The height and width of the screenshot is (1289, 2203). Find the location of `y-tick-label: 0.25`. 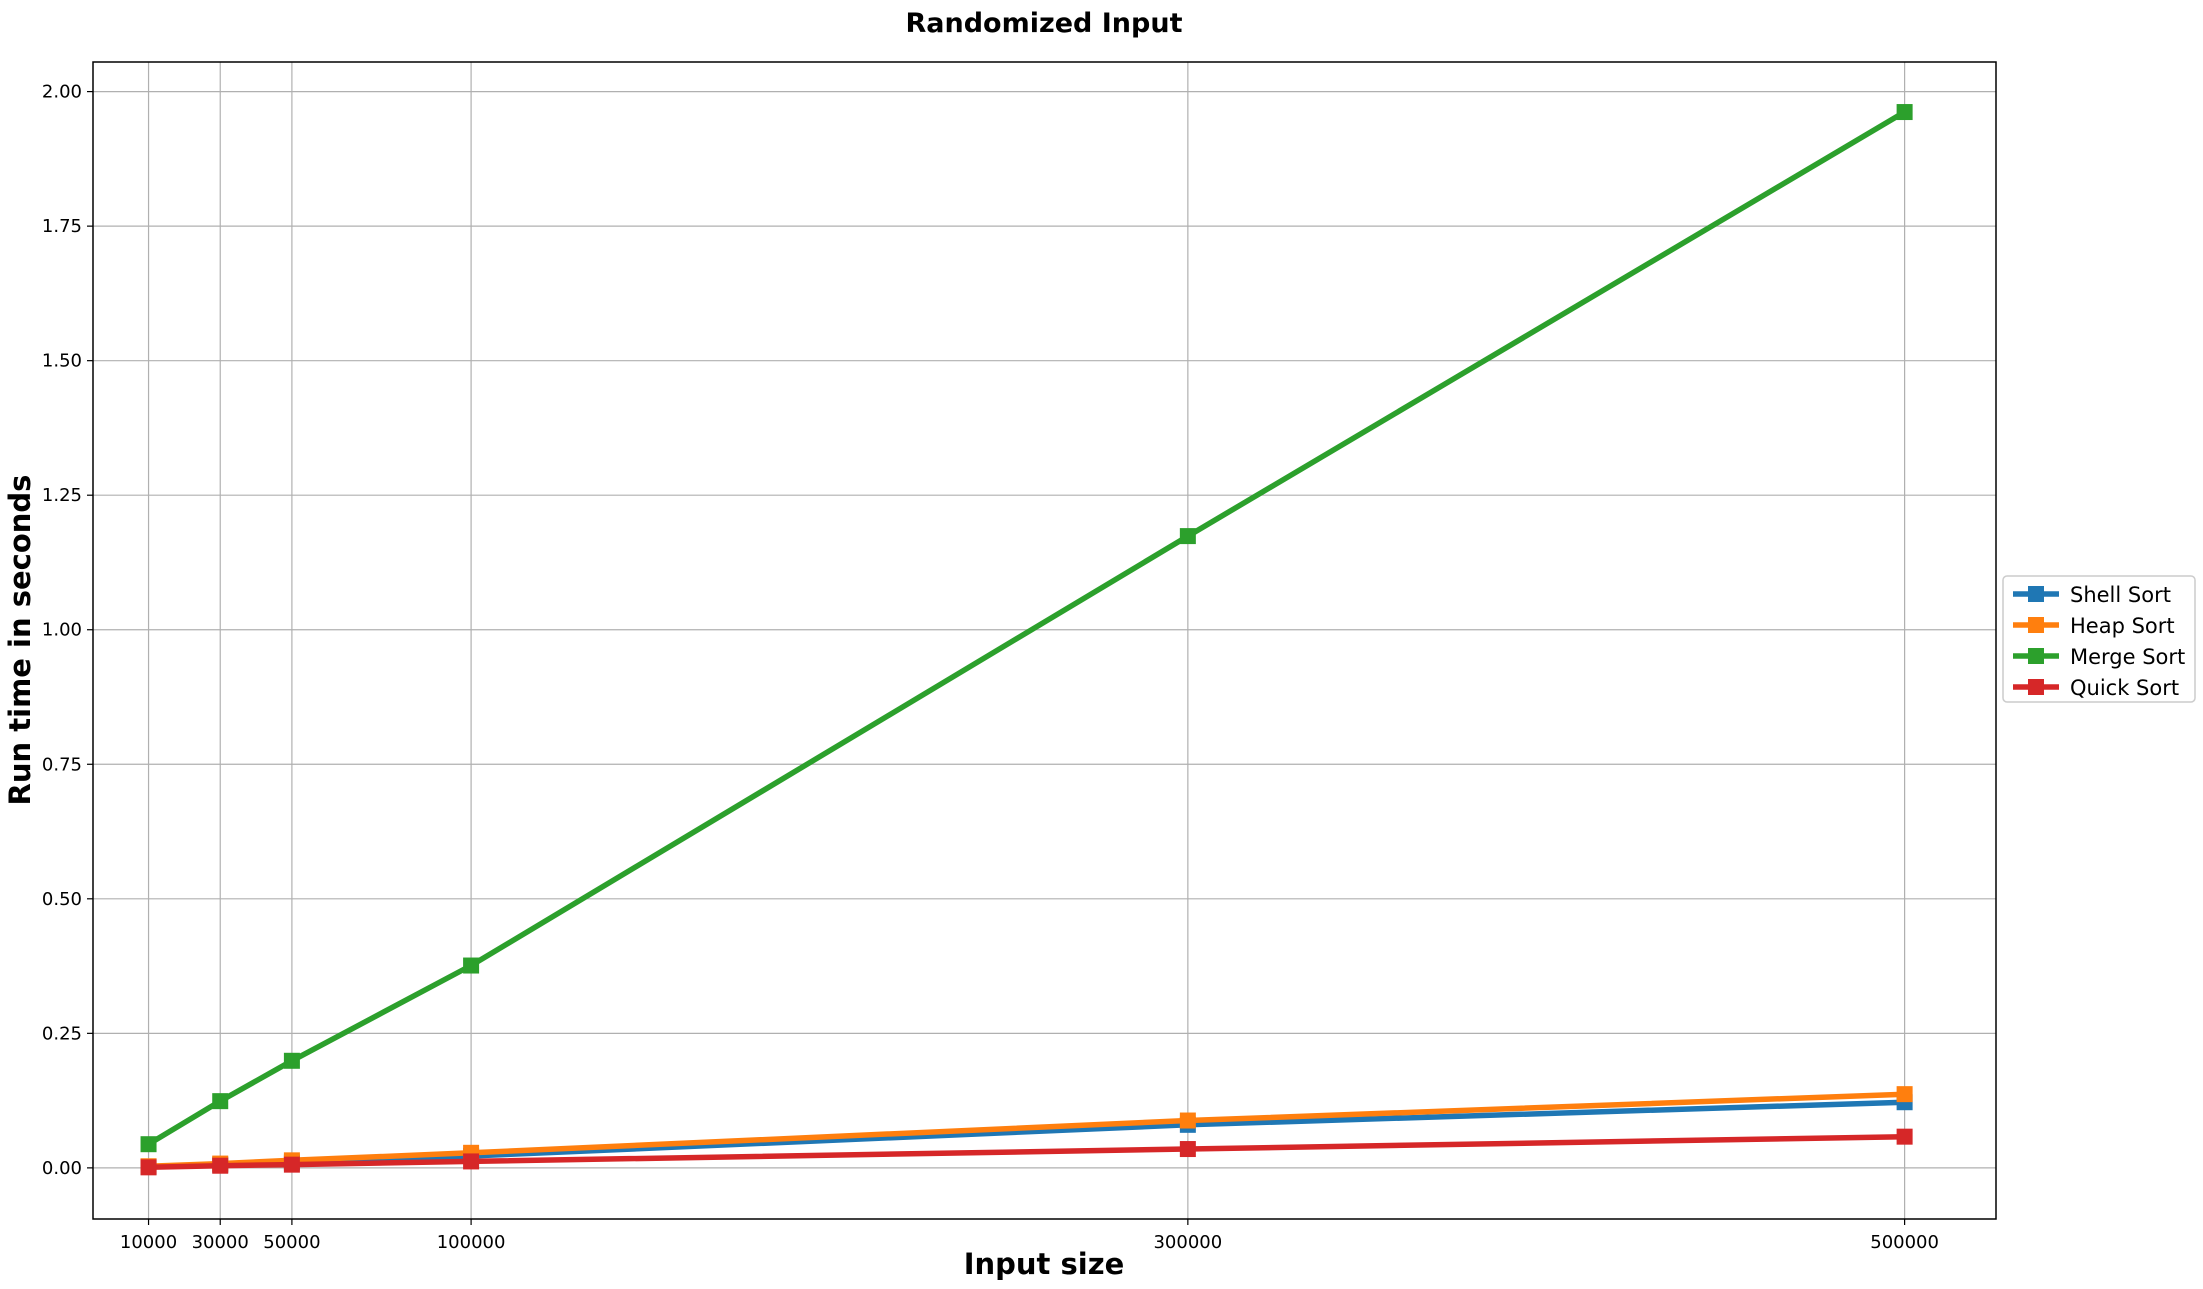

y-tick-label: 0.25 is located at coordinates (62, 1033).